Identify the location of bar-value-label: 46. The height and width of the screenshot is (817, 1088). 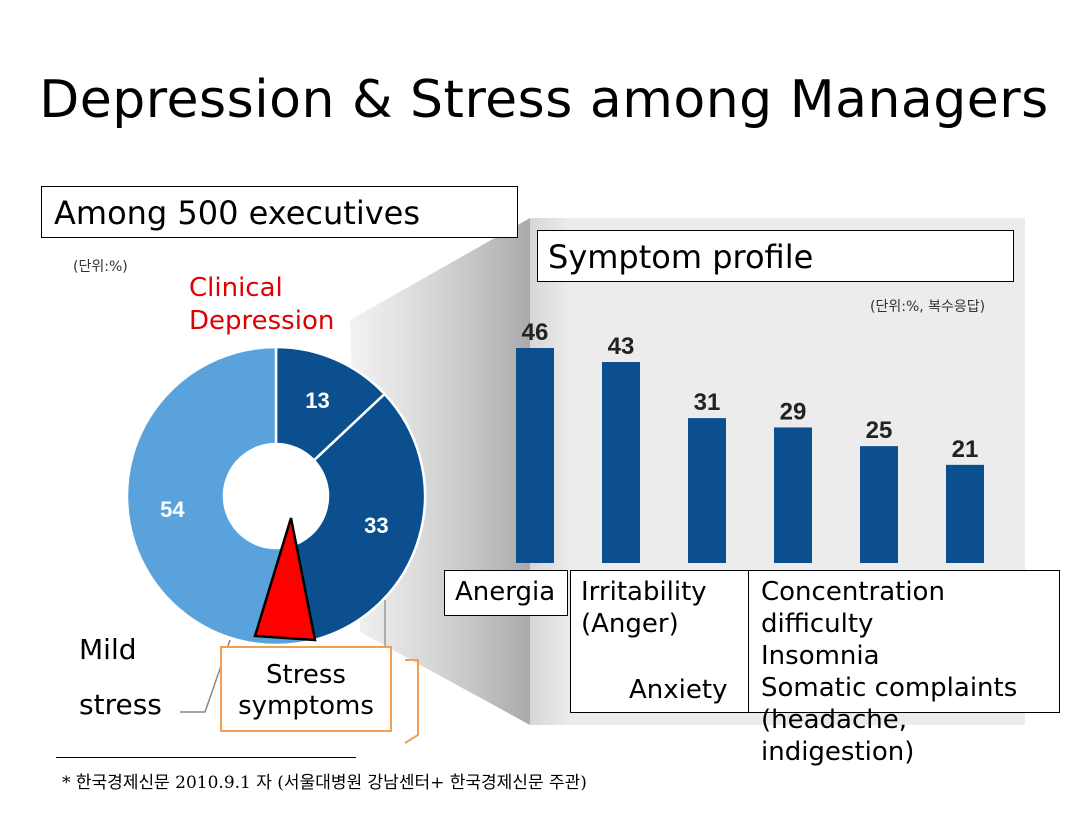
(535, 332).